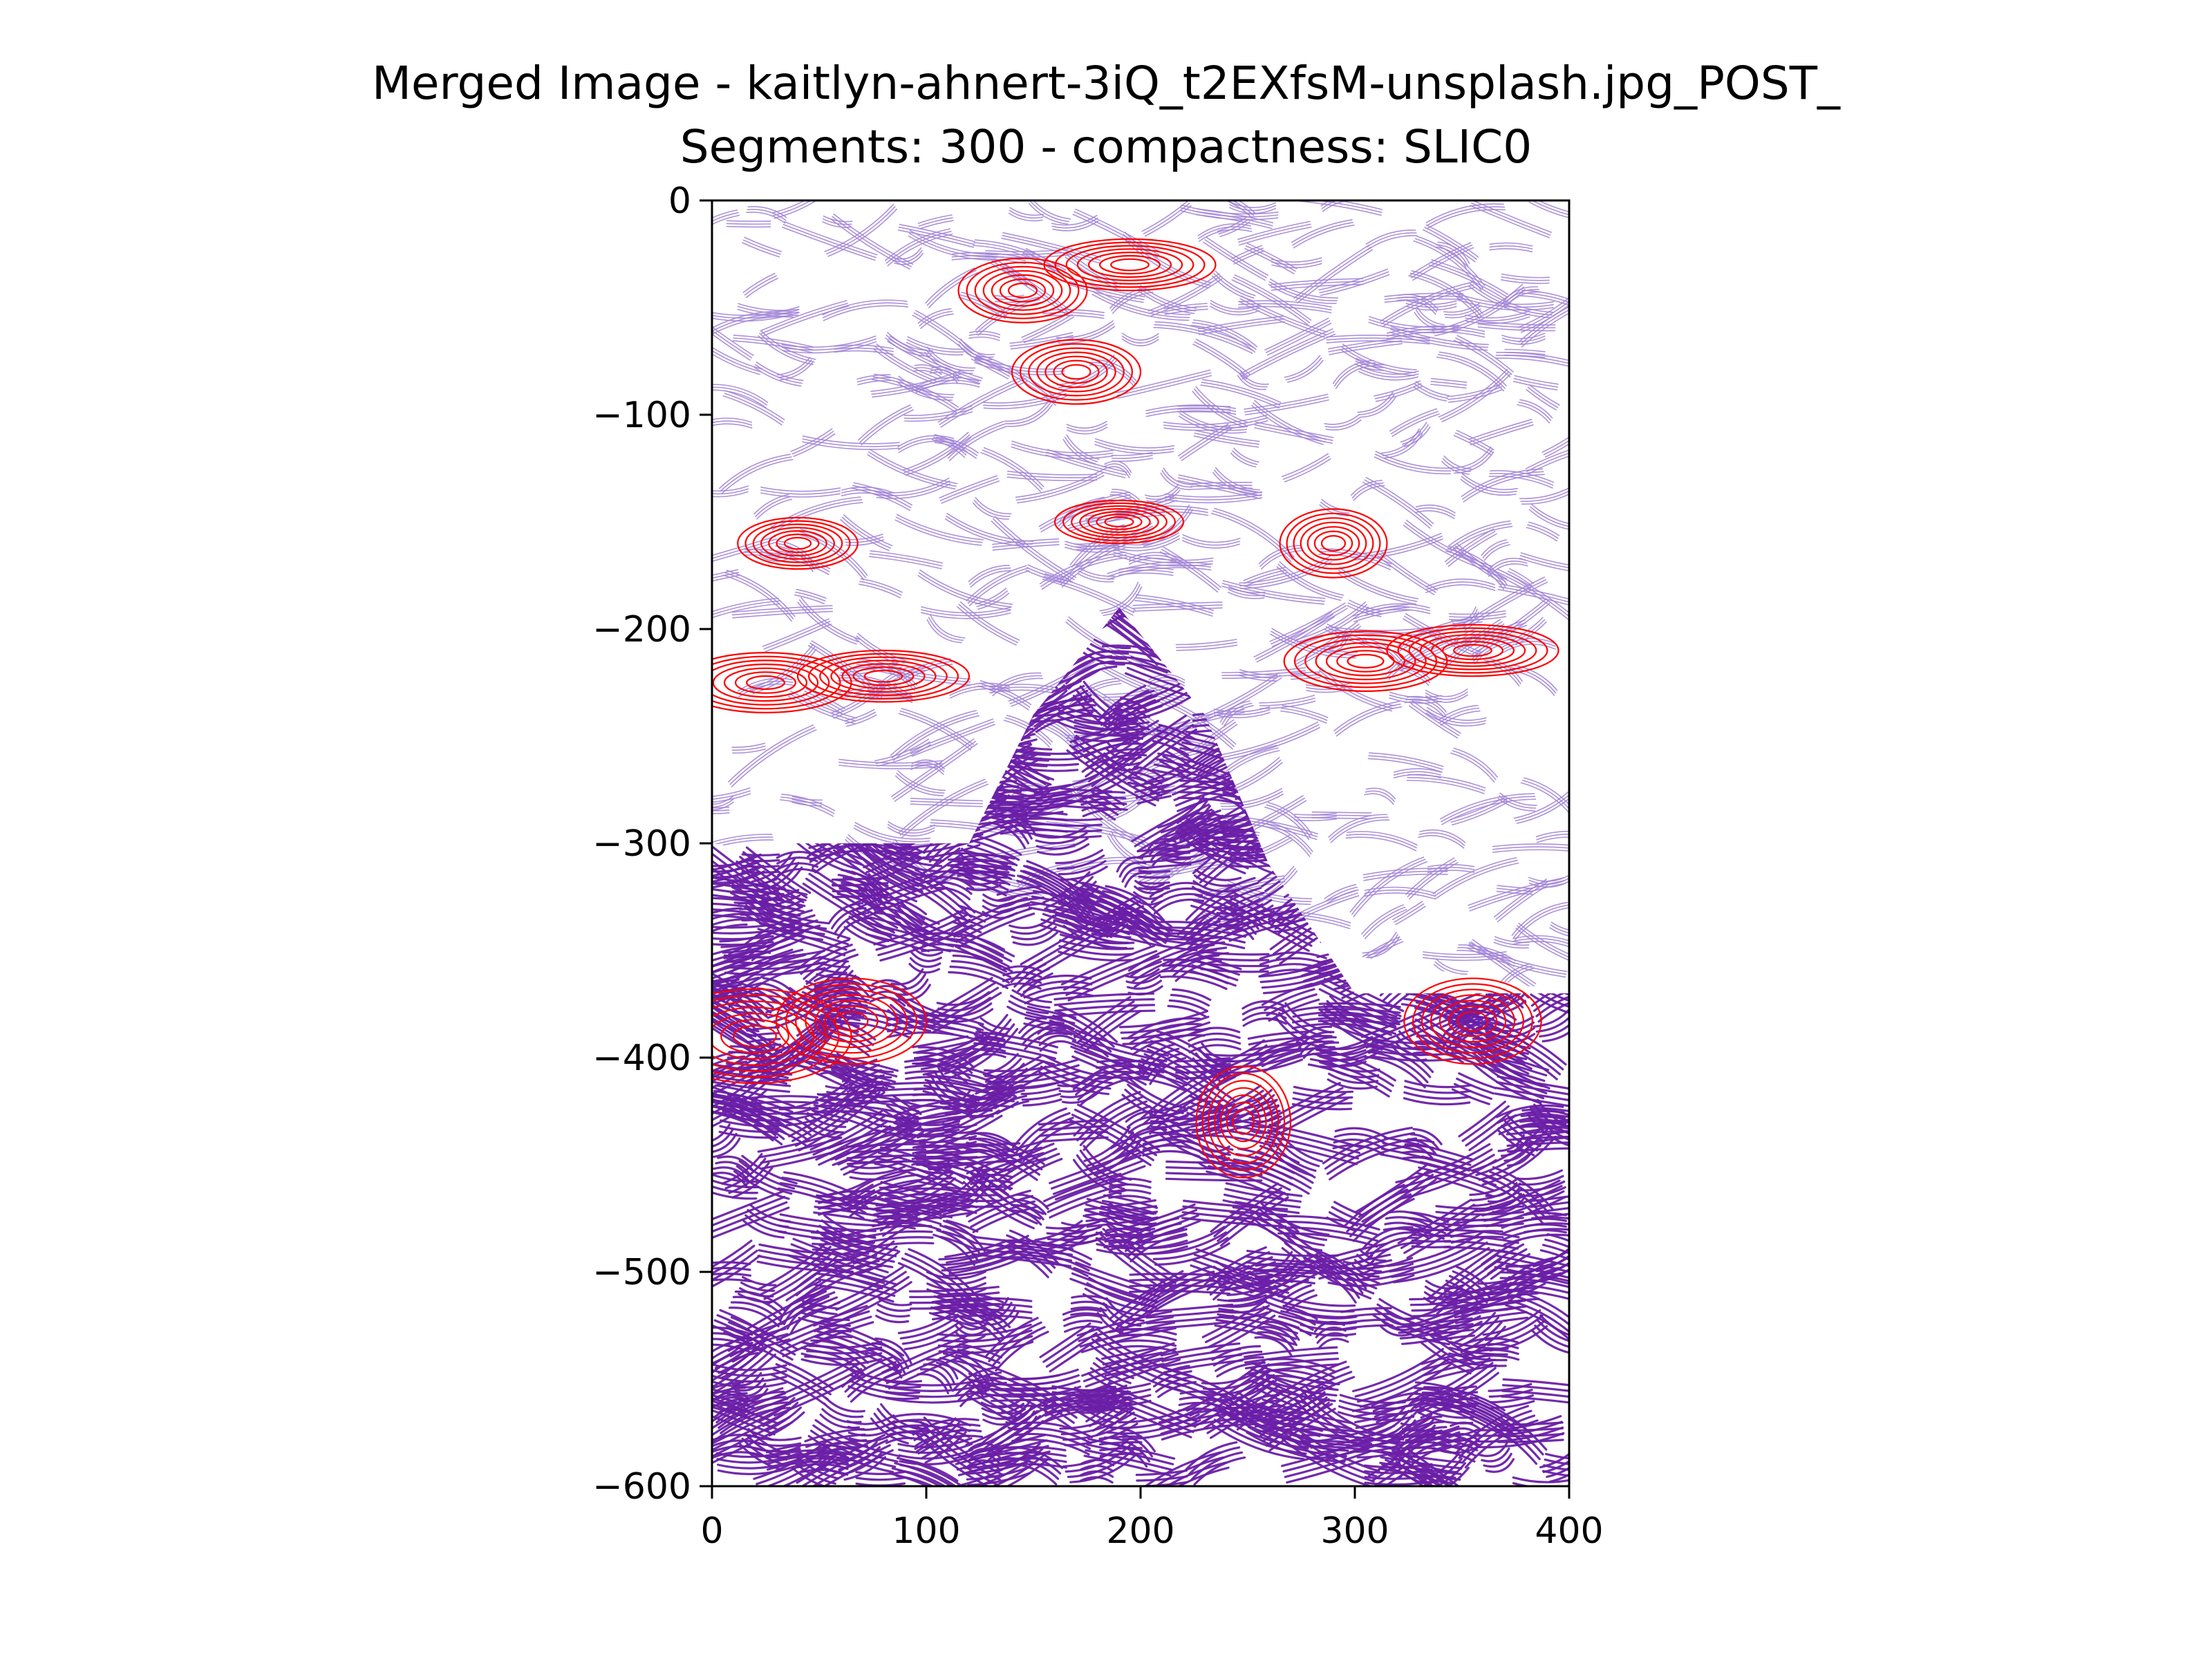 The height and width of the screenshot is (1659, 2212). Describe the element at coordinates (1106, 147) in the screenshot. I see `chart-title-line-2: Segments: 300 - compactness: SLIC0` at that location.